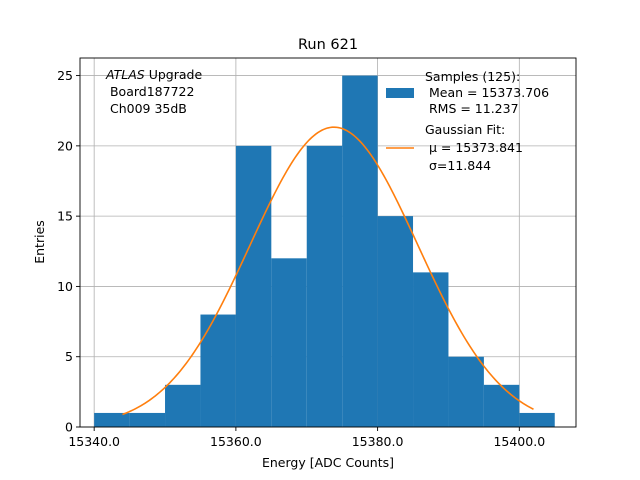 The width and height of the screenshot is (640, 480). What do you see at coordinates (400, 93) in the screenshot?
I see `legend-samples-swatch` at bounding box center [400, 93].